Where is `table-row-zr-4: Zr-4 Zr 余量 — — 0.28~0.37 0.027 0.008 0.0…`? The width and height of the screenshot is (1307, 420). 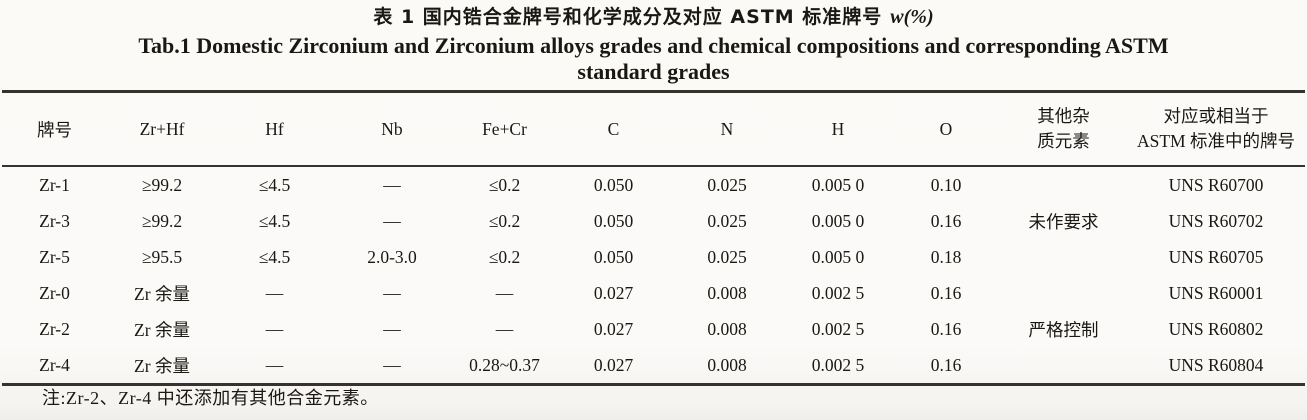
table-row-zr-4: Zr-4 Zr 余量 — — 0.28~0.37 0.027 0.008 0.0… is located at coordinates (653, 366).